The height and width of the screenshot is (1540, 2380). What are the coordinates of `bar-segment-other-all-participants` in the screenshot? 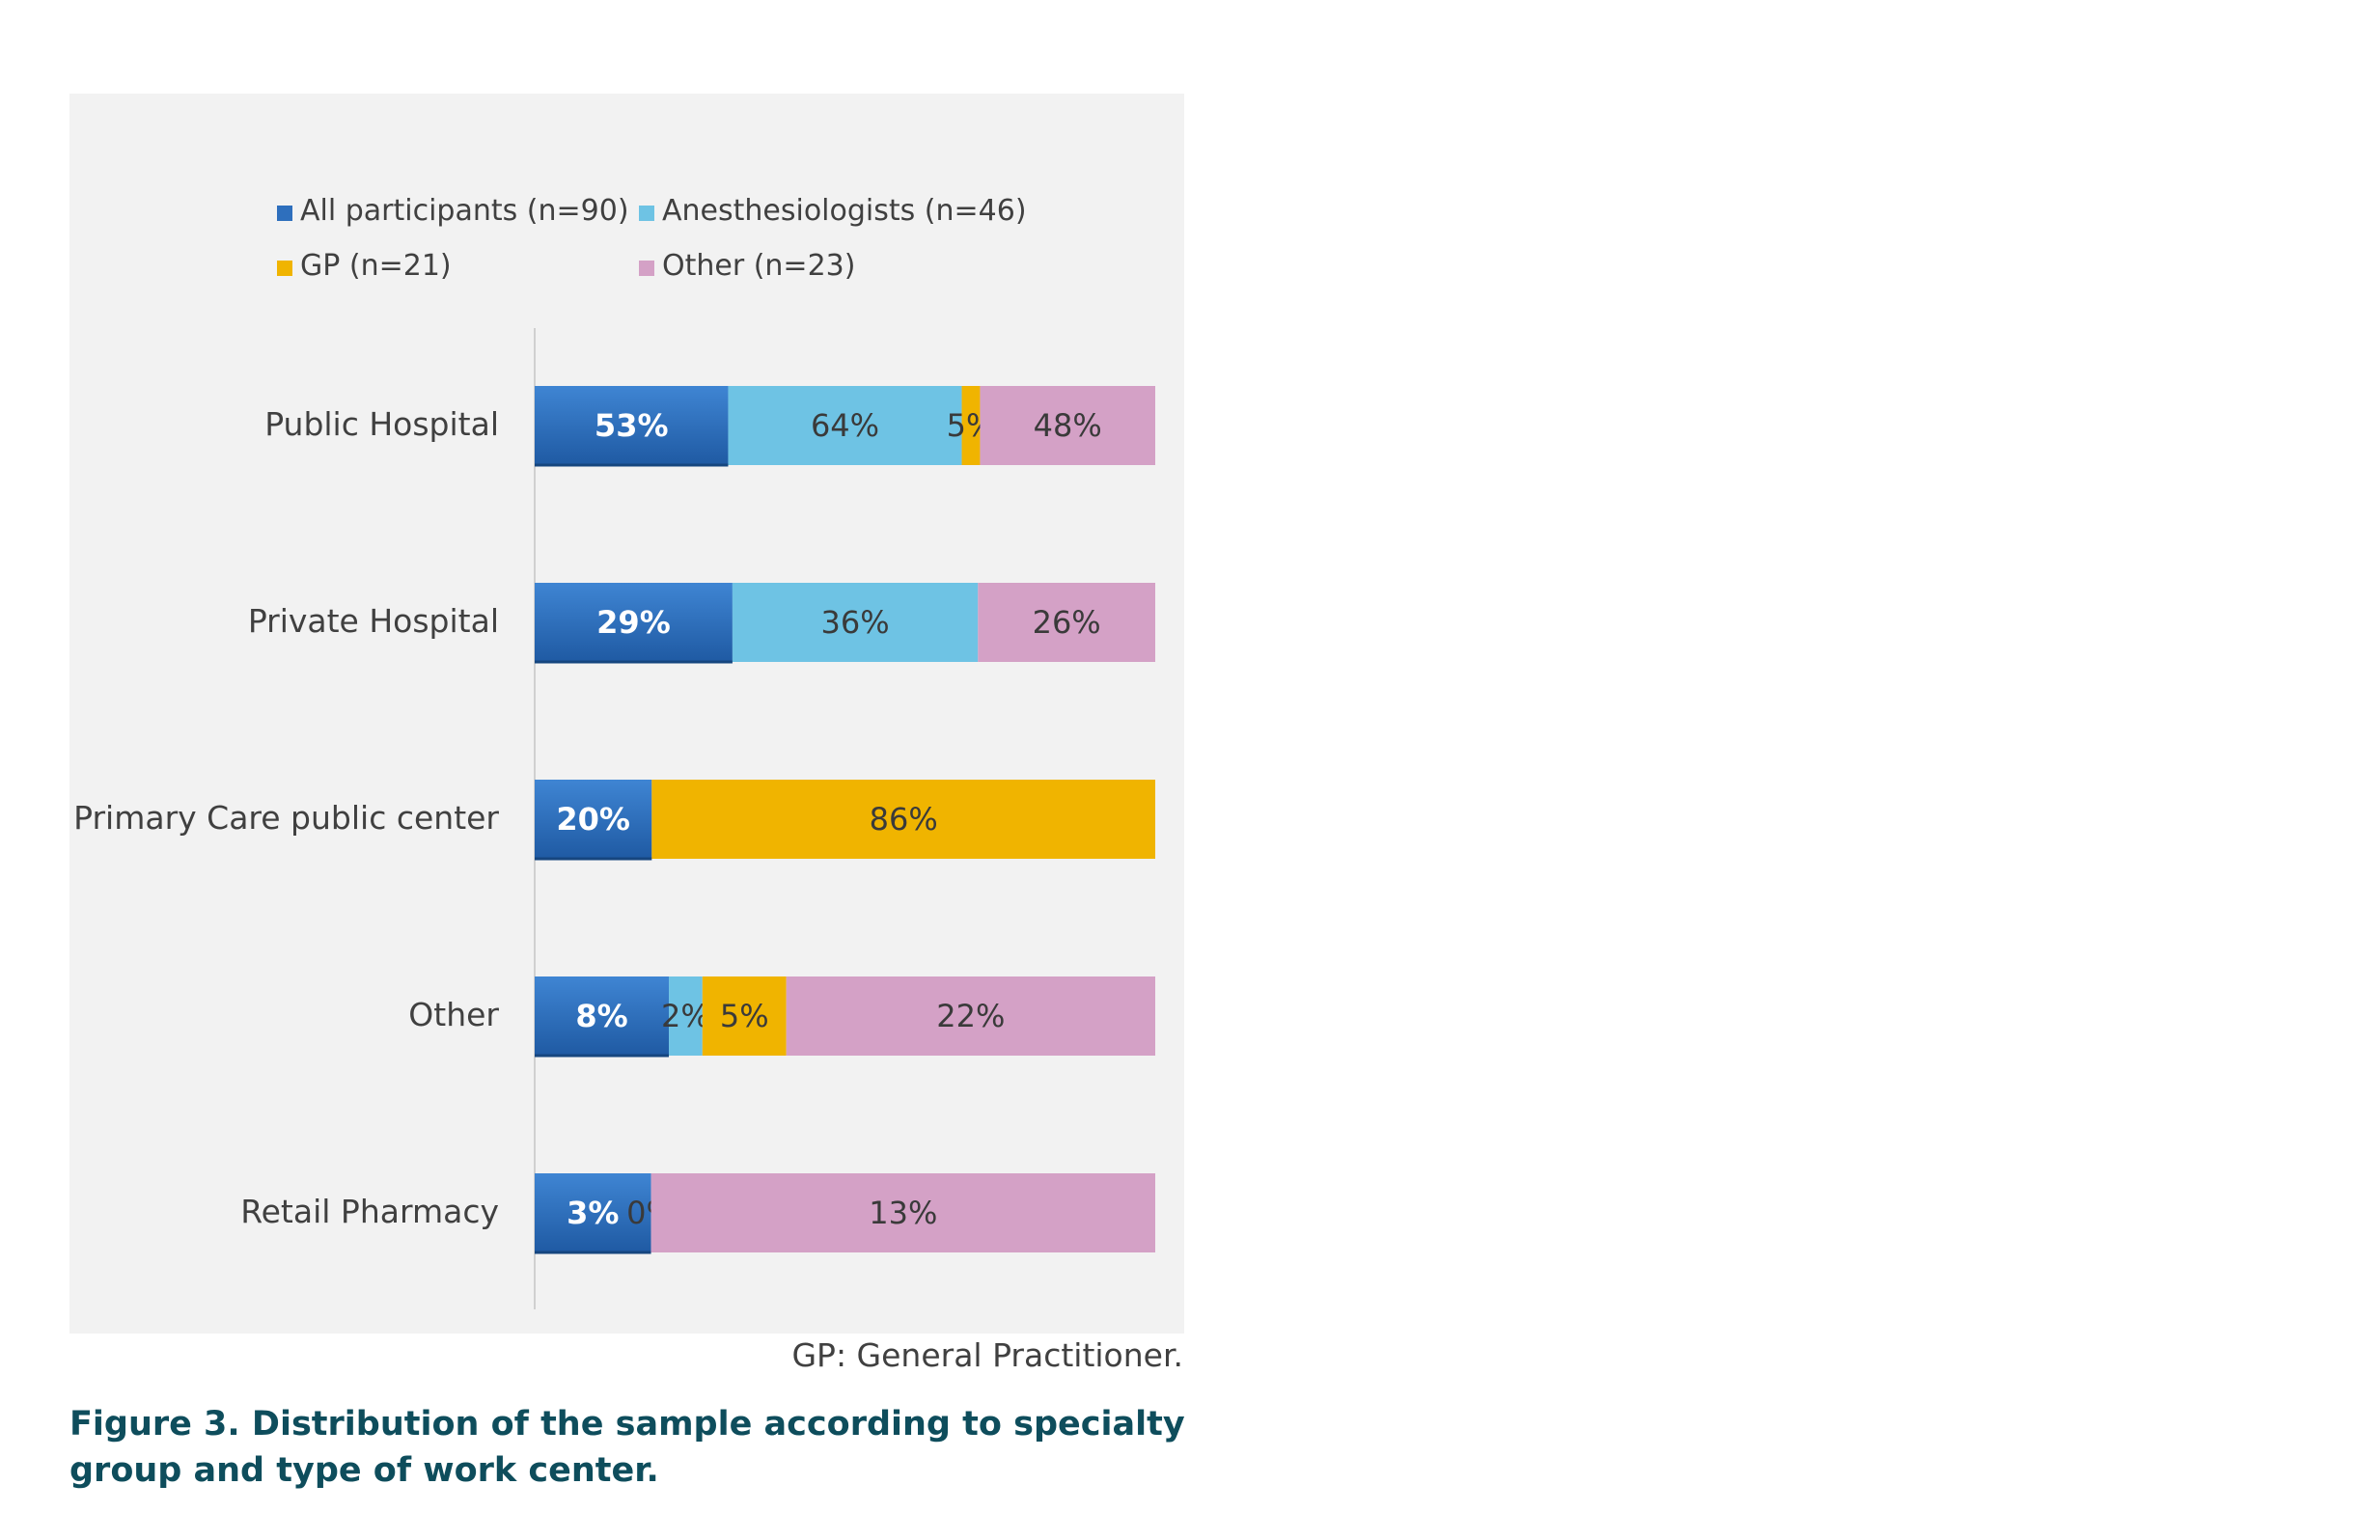 It's located at (603, 1016).